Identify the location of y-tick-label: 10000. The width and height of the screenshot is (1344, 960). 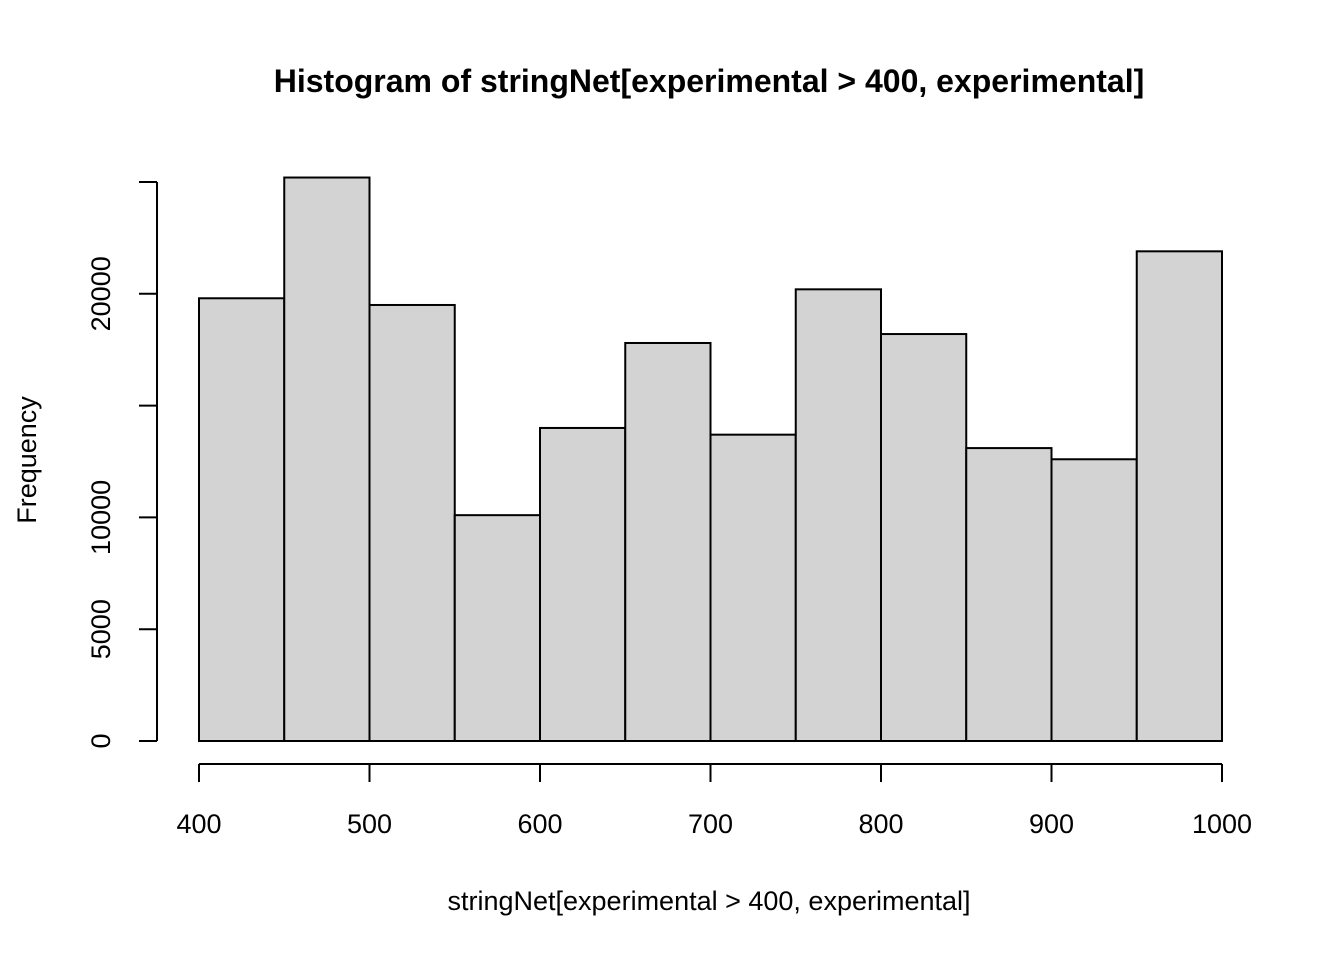
(101, 517).